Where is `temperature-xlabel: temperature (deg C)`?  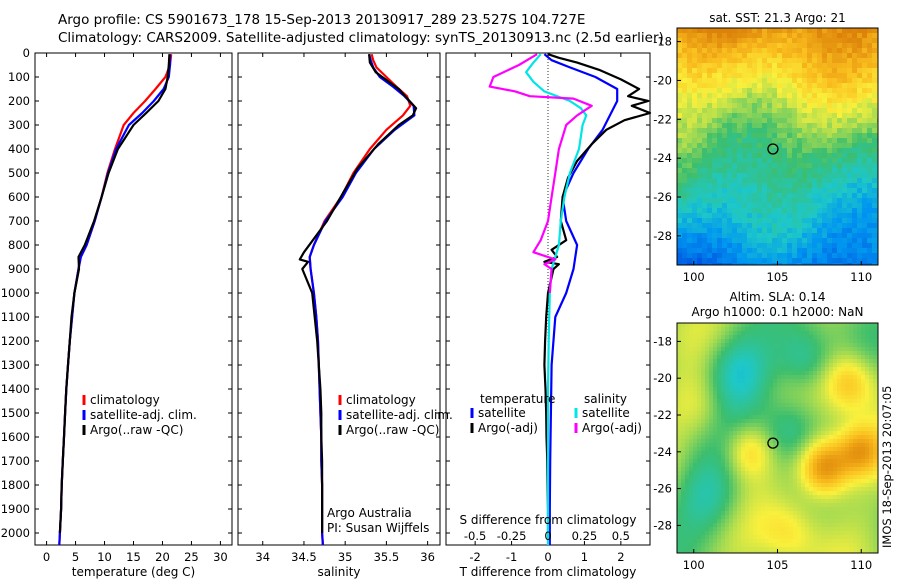
temperature-xlabel: temperature (deg C) is located at coordinates (133, 572).